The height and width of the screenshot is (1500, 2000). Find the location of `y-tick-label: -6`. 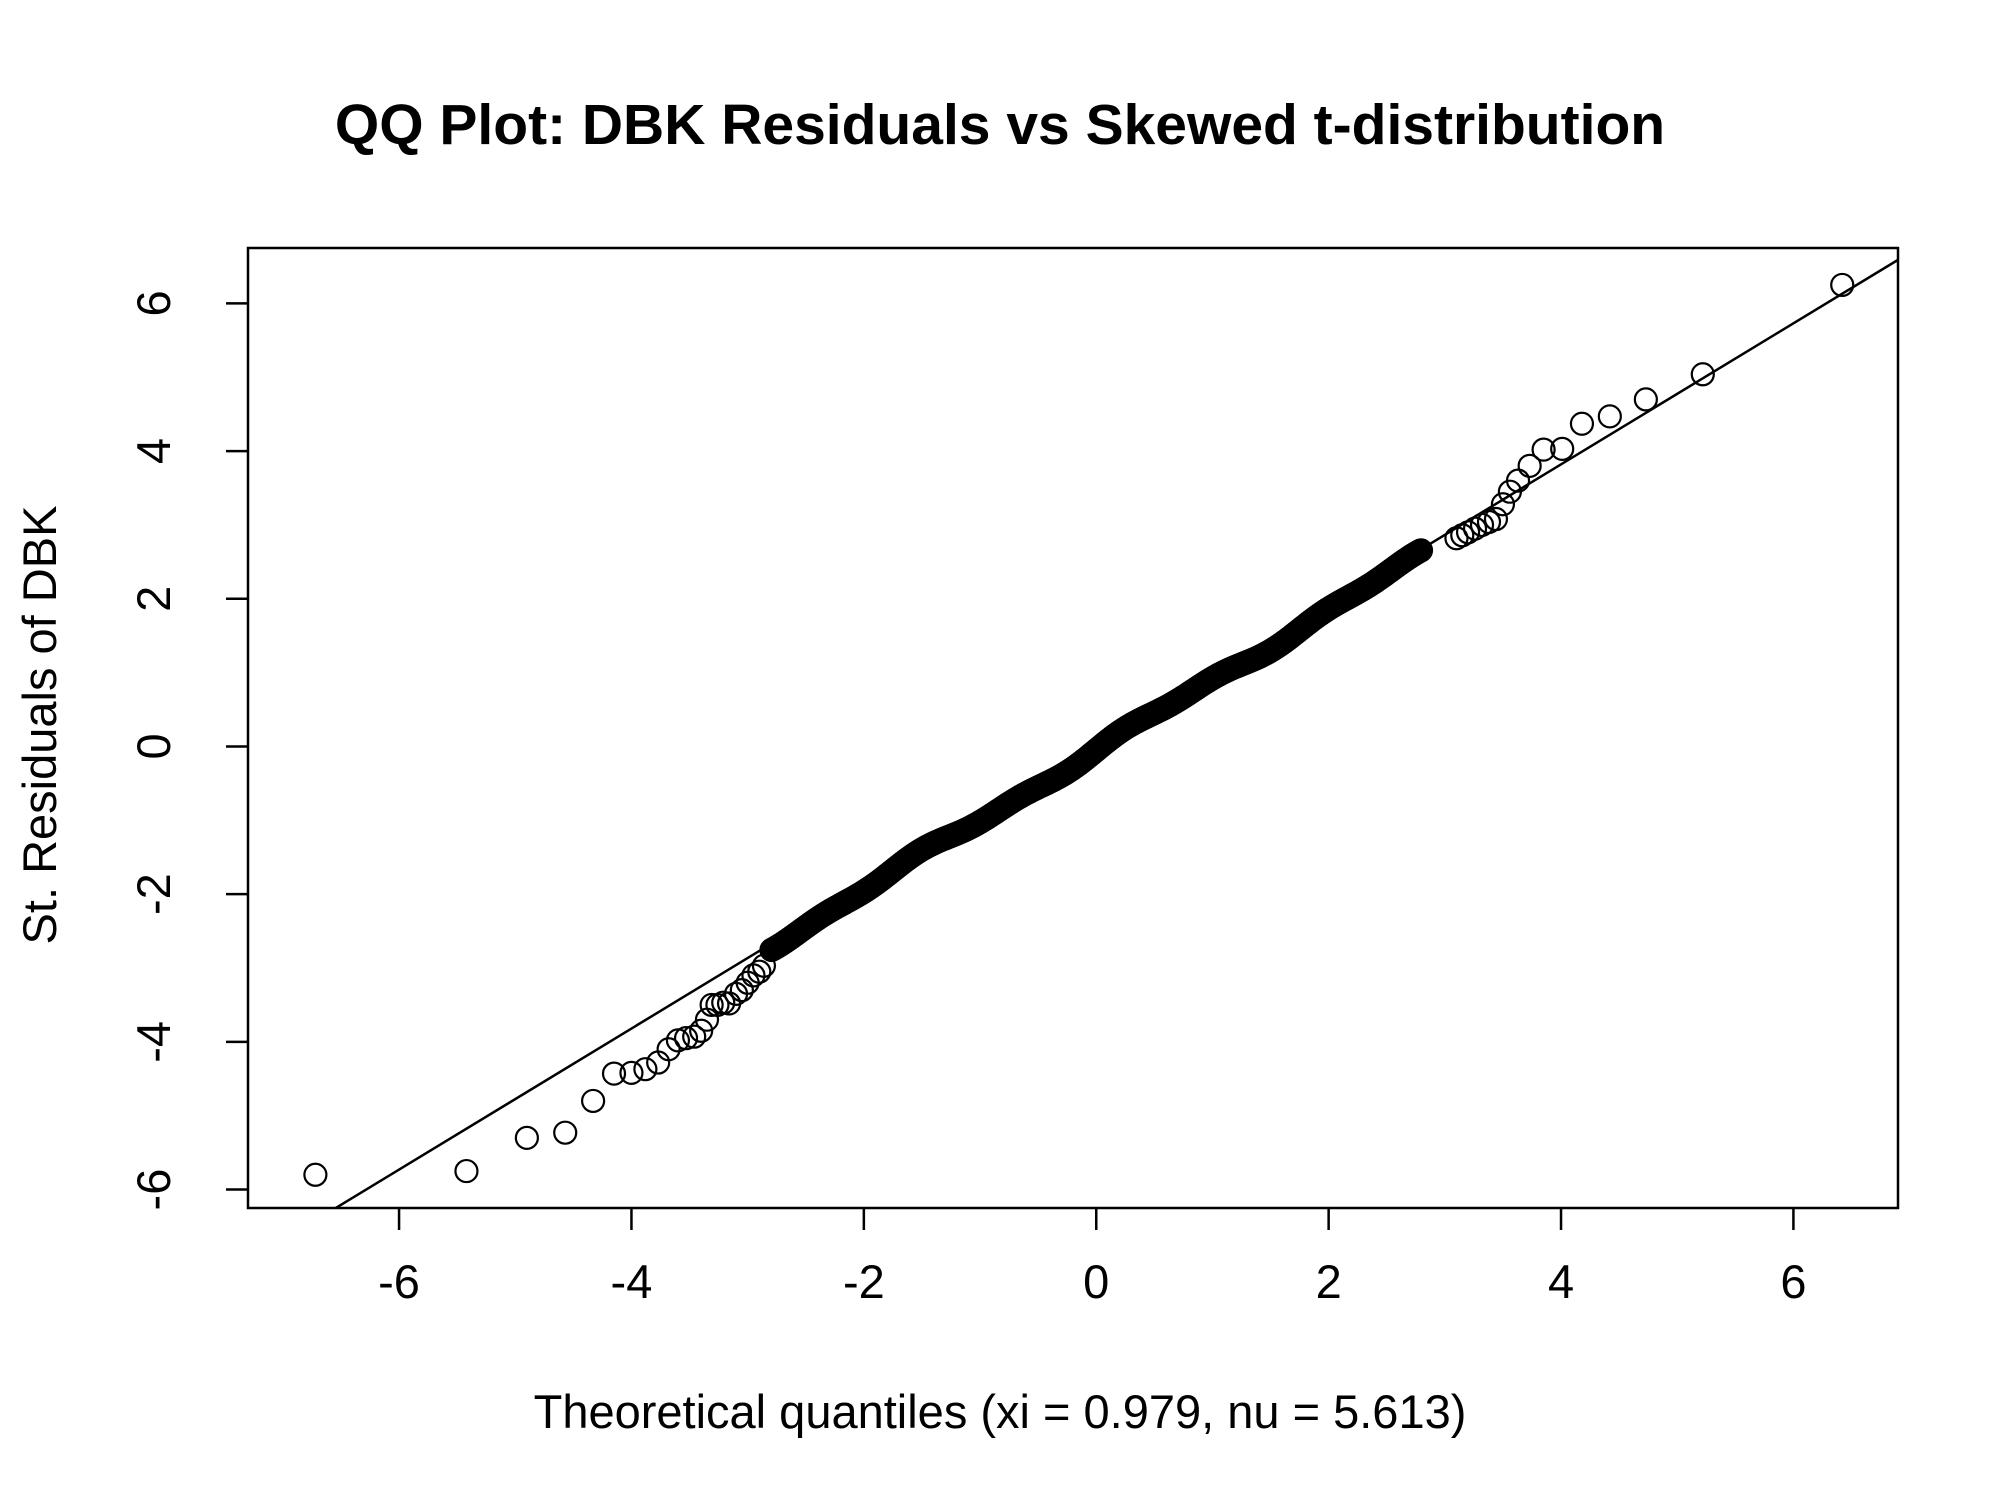

y-tick-label: -6 is located at coordinates (153, 1190).